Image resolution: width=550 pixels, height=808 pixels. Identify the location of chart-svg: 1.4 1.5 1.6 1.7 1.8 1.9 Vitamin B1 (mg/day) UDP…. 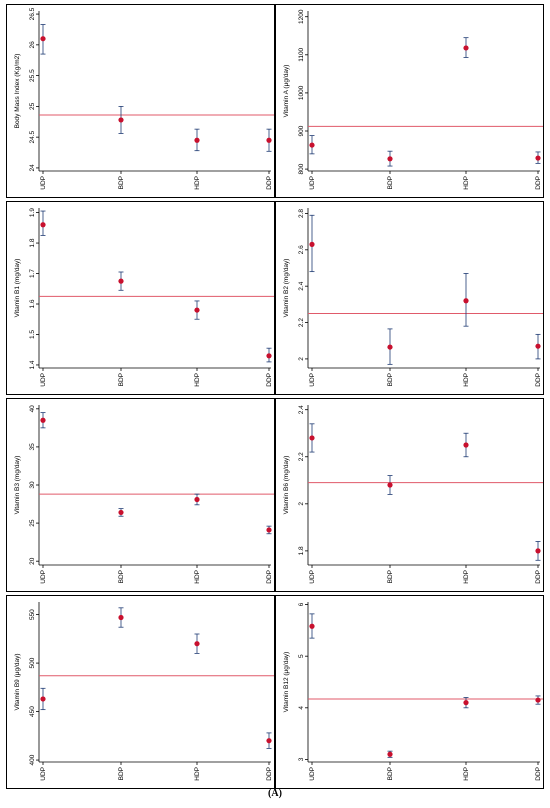
(144, 297).